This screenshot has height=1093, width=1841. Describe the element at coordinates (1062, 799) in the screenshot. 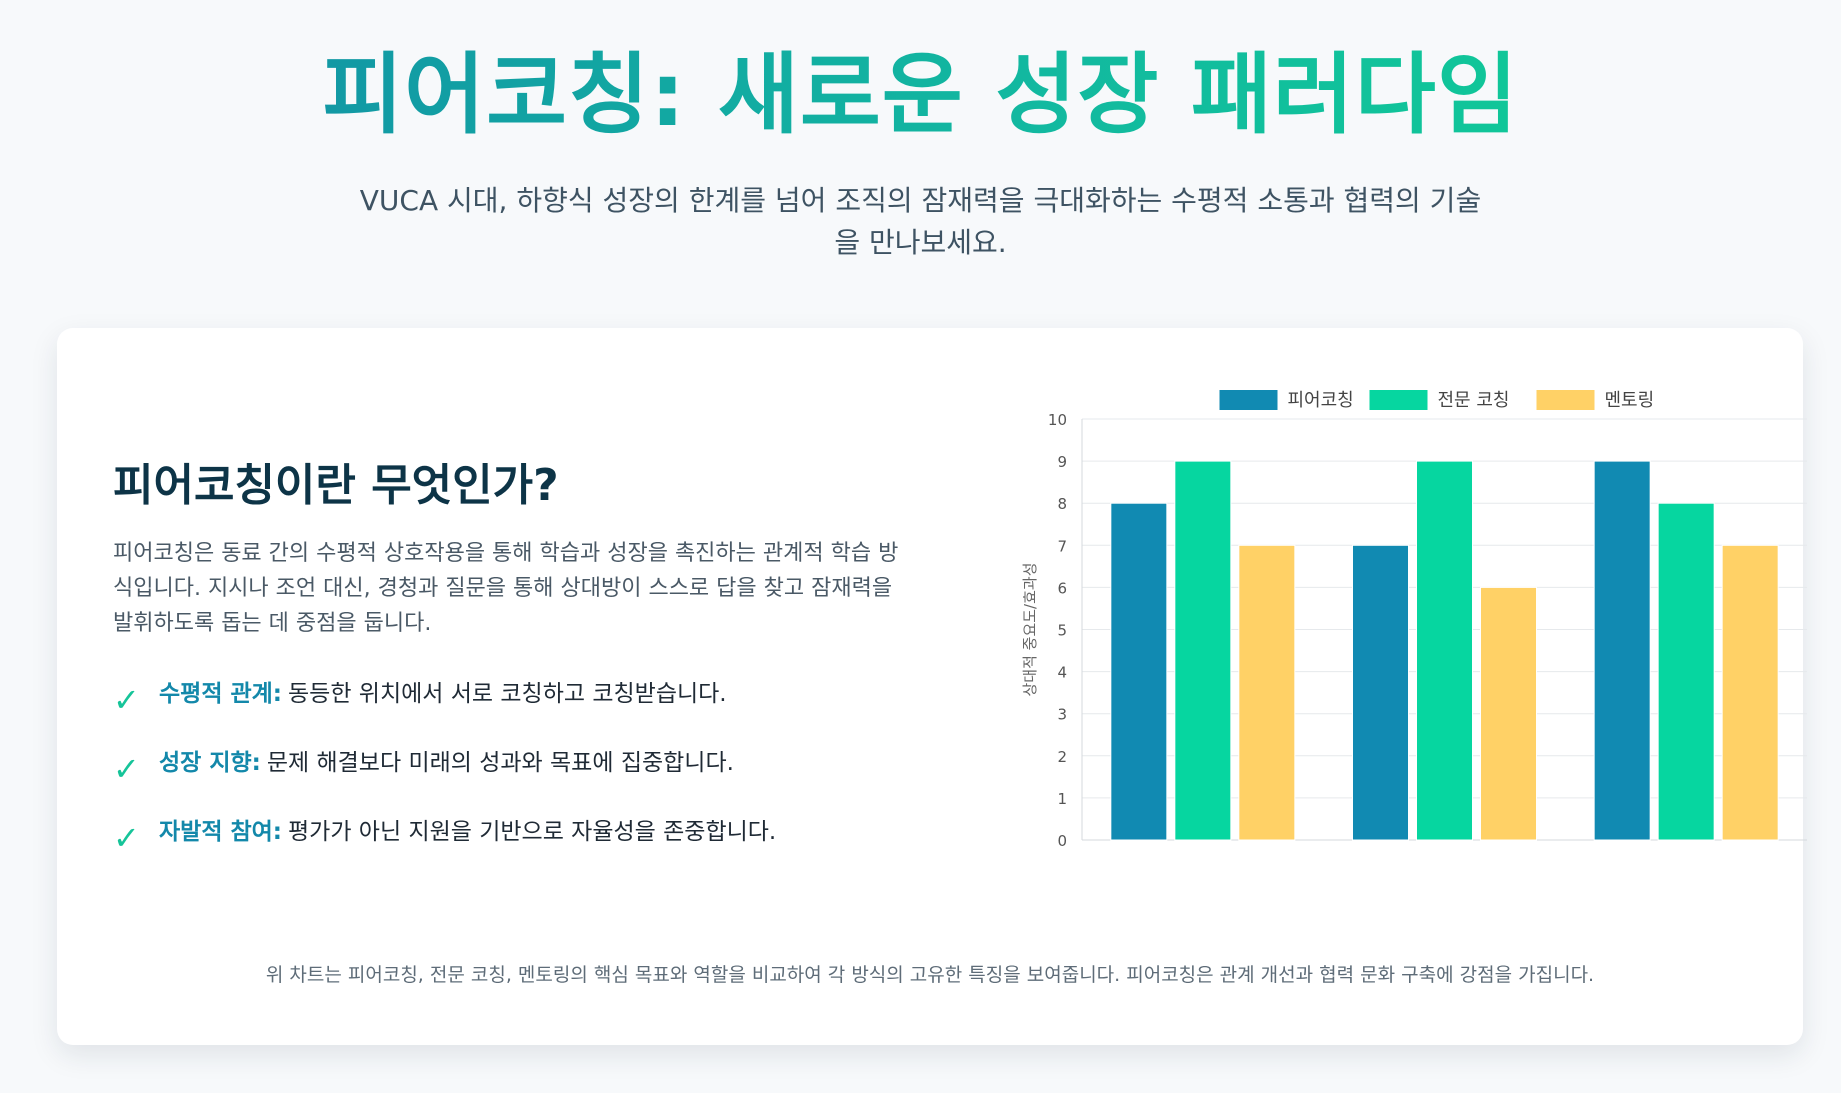

I see `y-tick-label: 1` at that location.